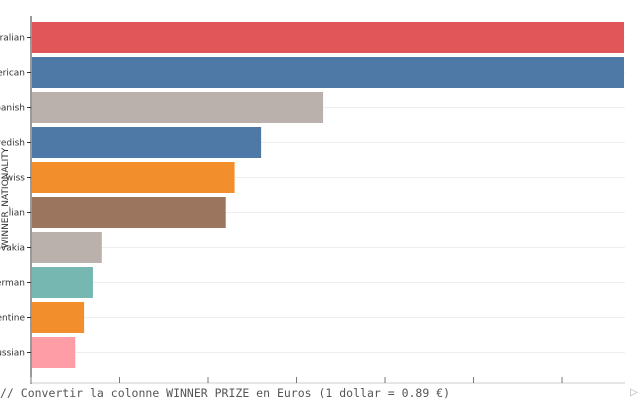  What do you see at coordinates (12, 144) in the screenshot?
I see `y-tick-label: vedish` at bounding box center [12, 144].